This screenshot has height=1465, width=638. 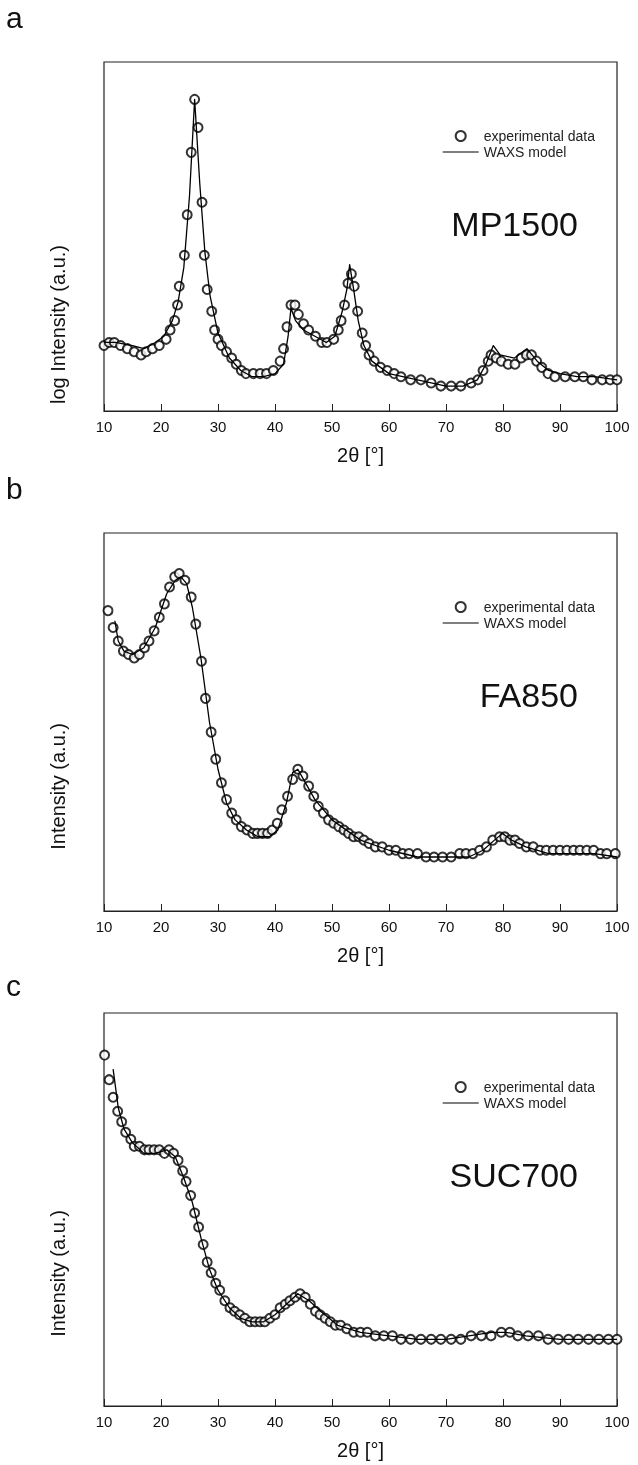 What do you see at coordinates (14, 488) in the screenshot?
I see `text: b` at bounding box center [14, 488].